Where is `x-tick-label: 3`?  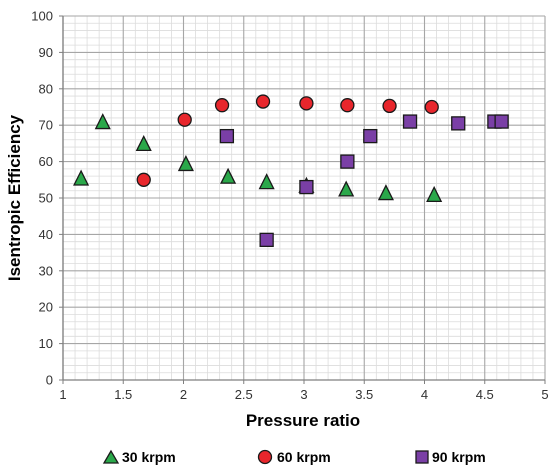
x-tick-label: 3 is located at coordinates (303, 394).